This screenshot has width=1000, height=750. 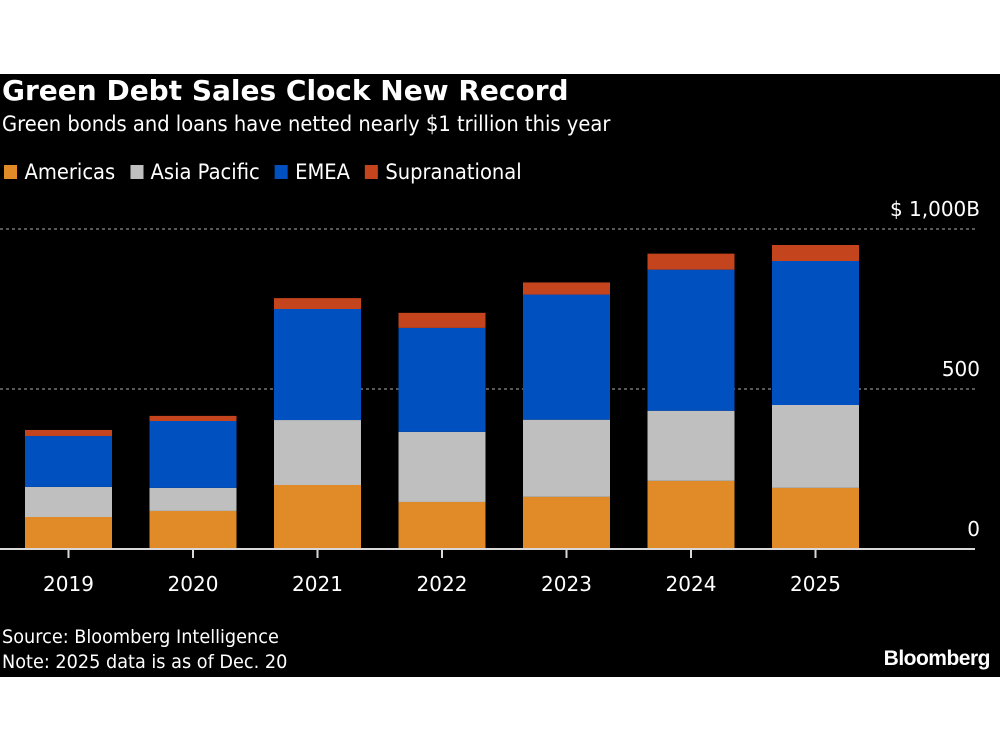 I want to click on bar-segment-supranational-2025, so click(x=815, y=253).